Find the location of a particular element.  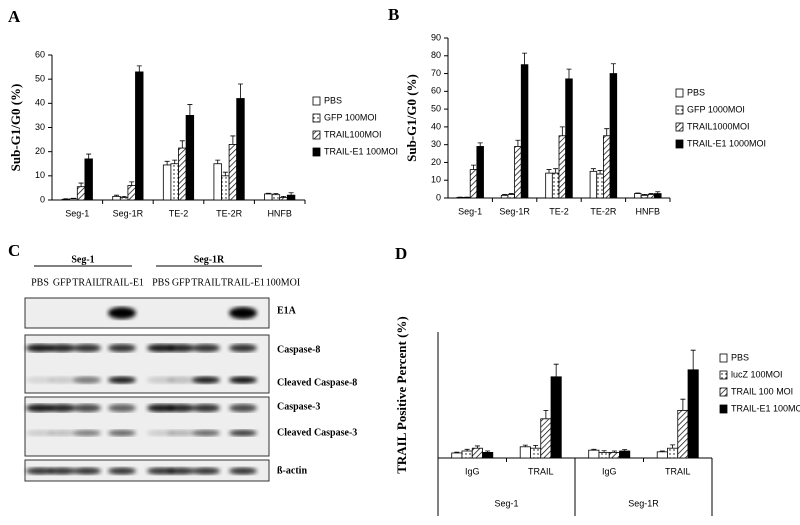

y-tick-label: 0 is located at coordinates (42, 199).